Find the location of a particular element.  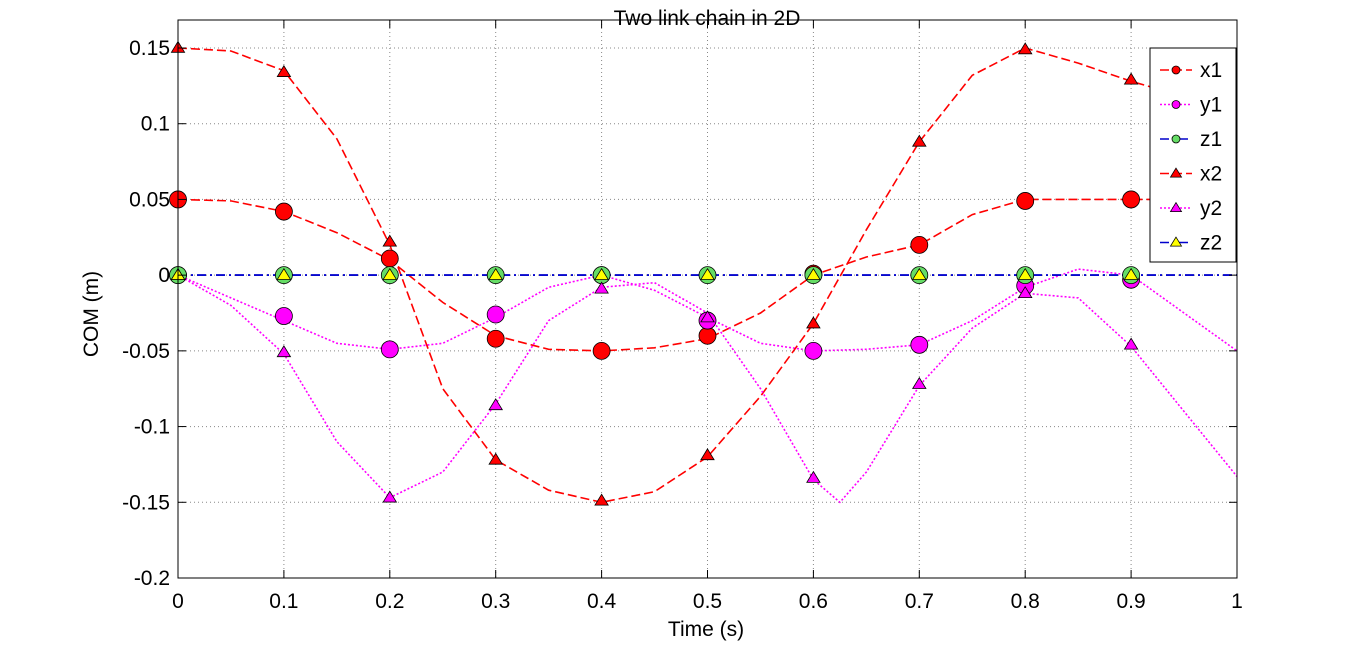

y-tick-label: -0.1 is located at coordinates (152, 427).